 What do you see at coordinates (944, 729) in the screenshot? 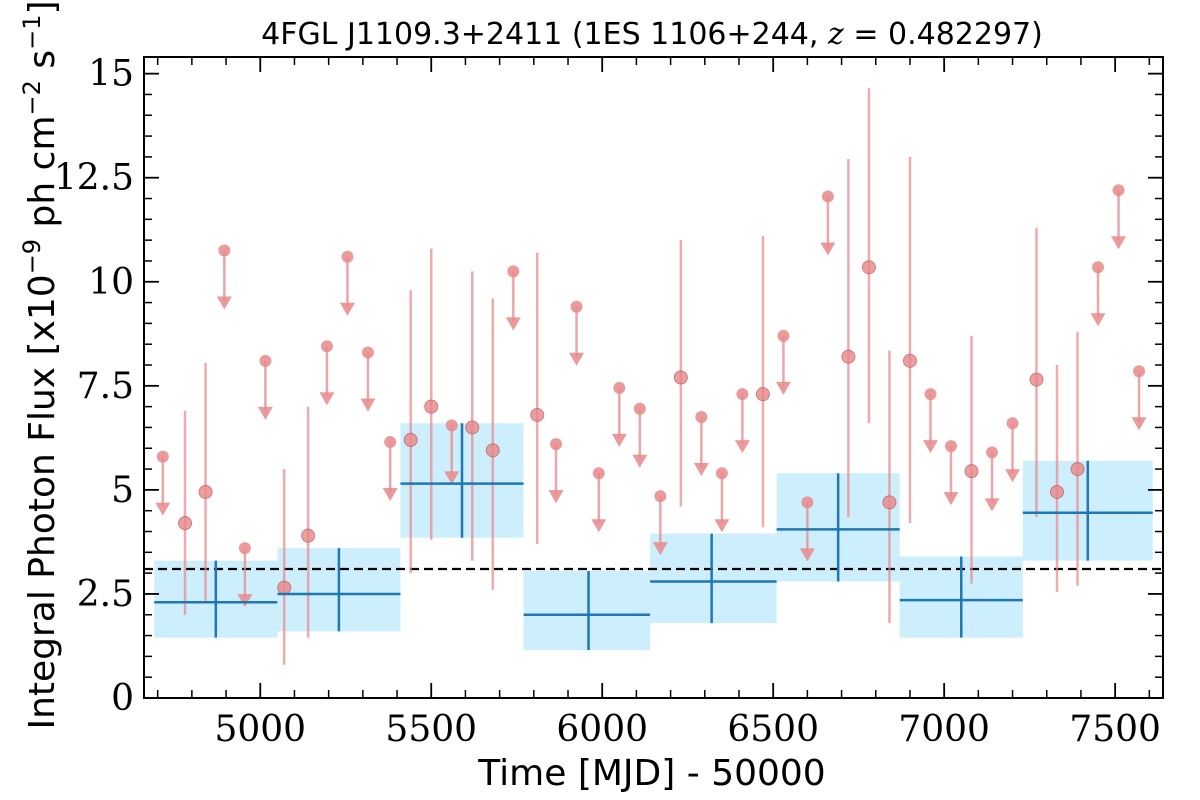
I see `x-tick-label: 7000` at bounding box center [944, 729].